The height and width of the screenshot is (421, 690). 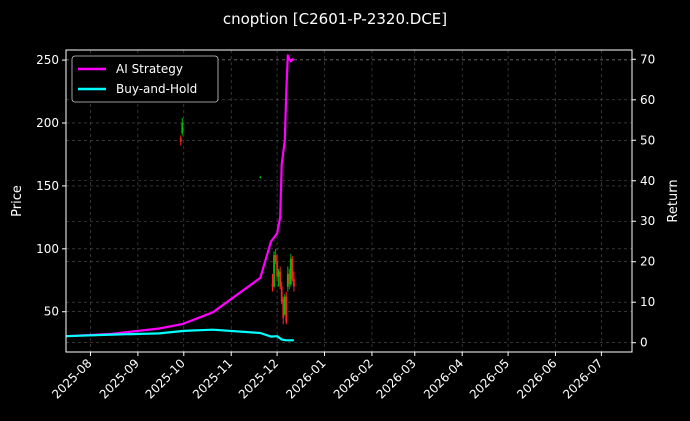 I want to click on y-tick-label-left: 150, so click(x=47, y=186).